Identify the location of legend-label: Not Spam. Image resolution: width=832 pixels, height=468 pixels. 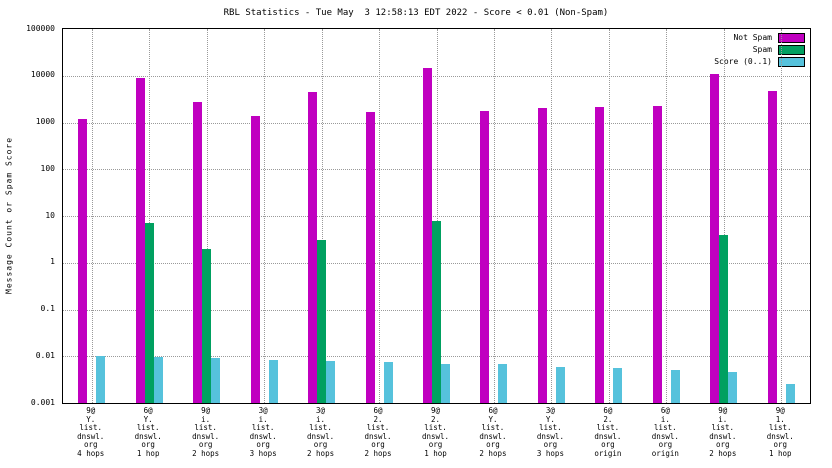
(752, 37).